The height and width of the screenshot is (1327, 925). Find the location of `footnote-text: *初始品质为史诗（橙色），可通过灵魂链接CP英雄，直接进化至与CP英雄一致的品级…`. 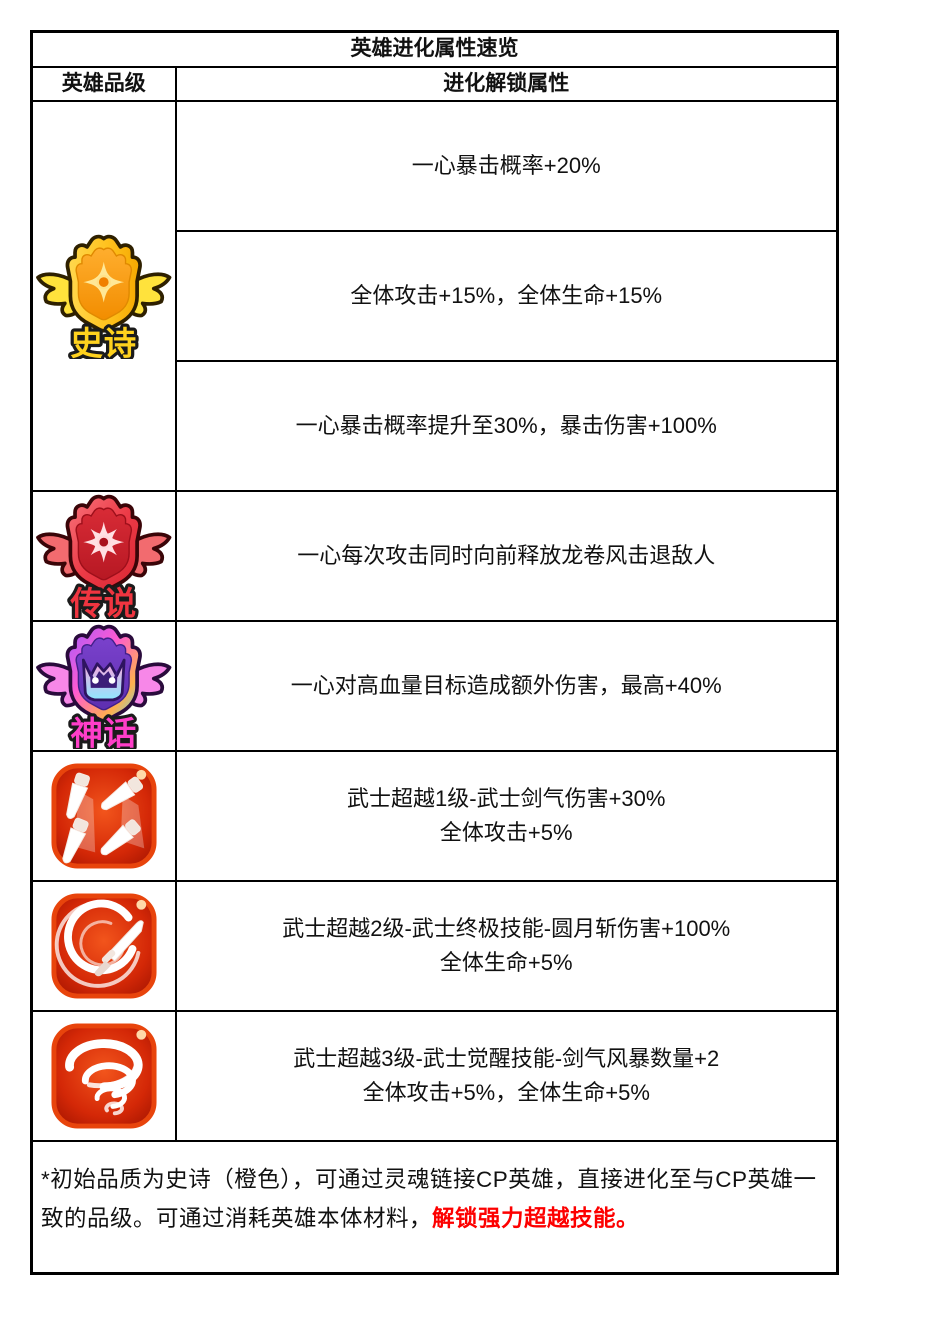

footnote-text: *初始品质为史诗（橙色），可通过灵魂链接CP英雄，直接进化至与CP英雄一致的品级… is located at coordinates (434, 1206).